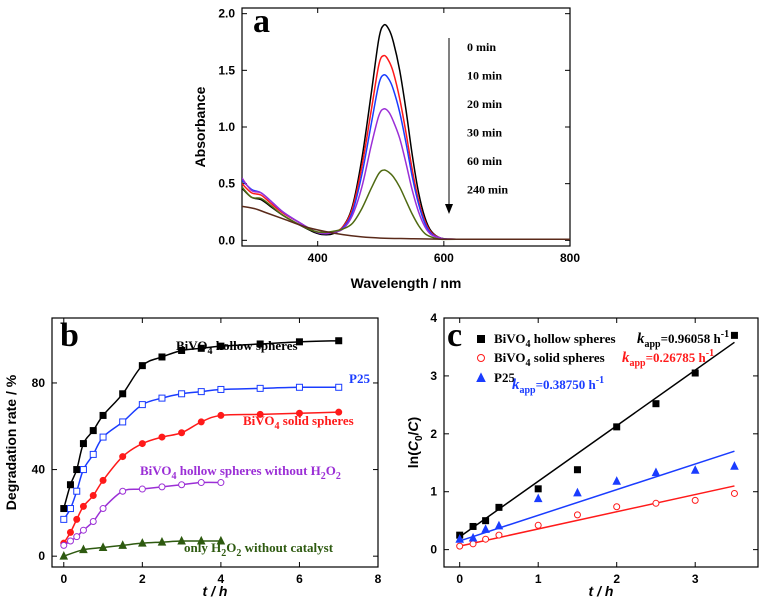 The image size is (770, 607). I want to click on series-label: P25, so click(359, 378).